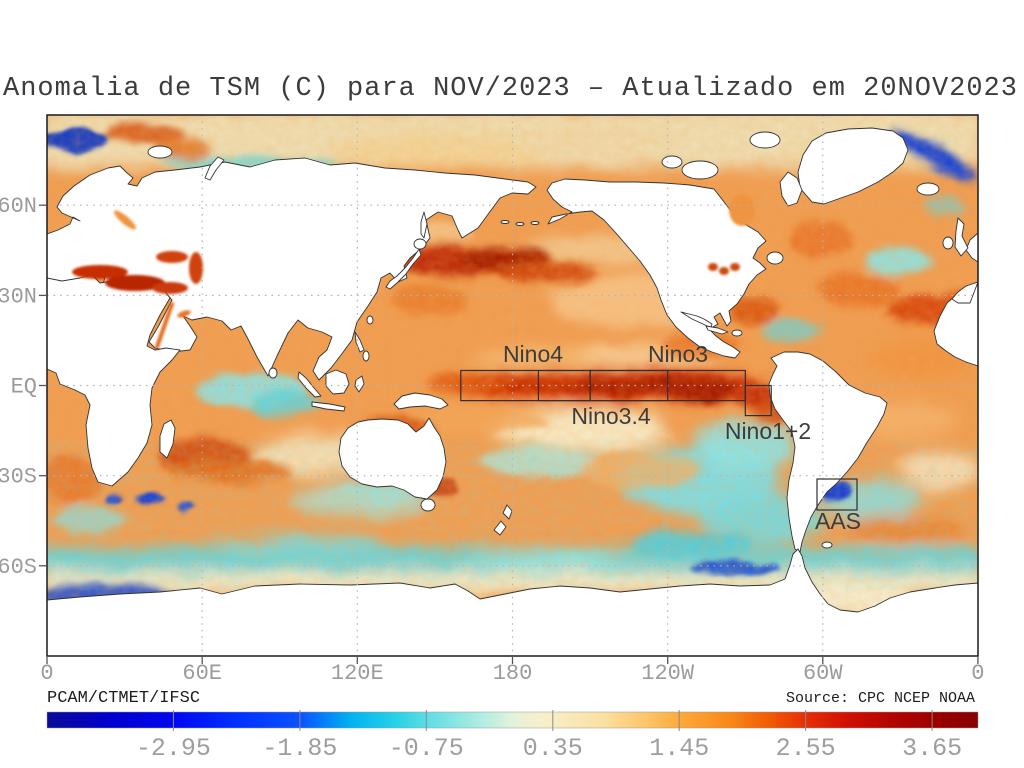 The width and height of the screenshot is (1024, 768). I want to click on landmass-mindanao, so click(366, 356).